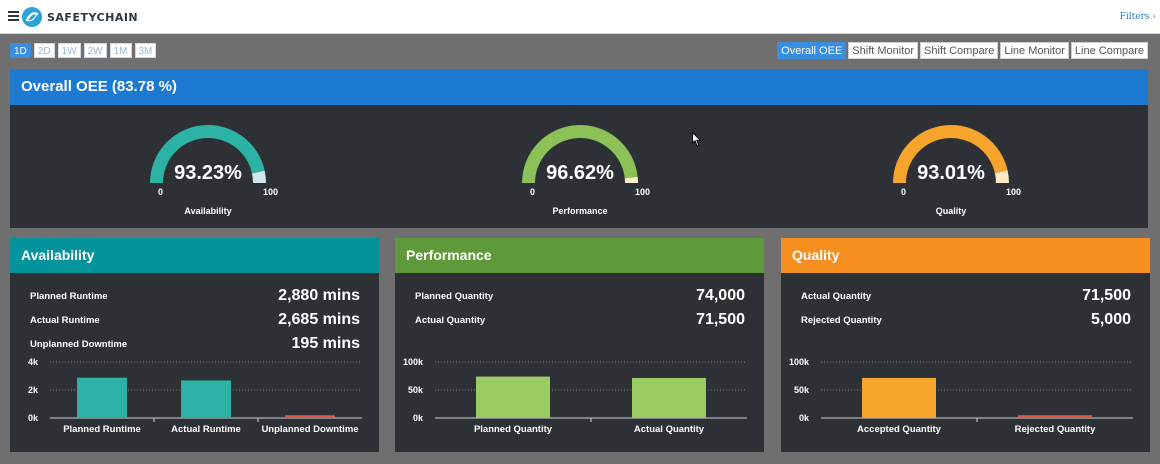 The image size is (1160, 464). I want to click on performance-gauge: 96.62% 0 100 Performance, so click(580, 171).